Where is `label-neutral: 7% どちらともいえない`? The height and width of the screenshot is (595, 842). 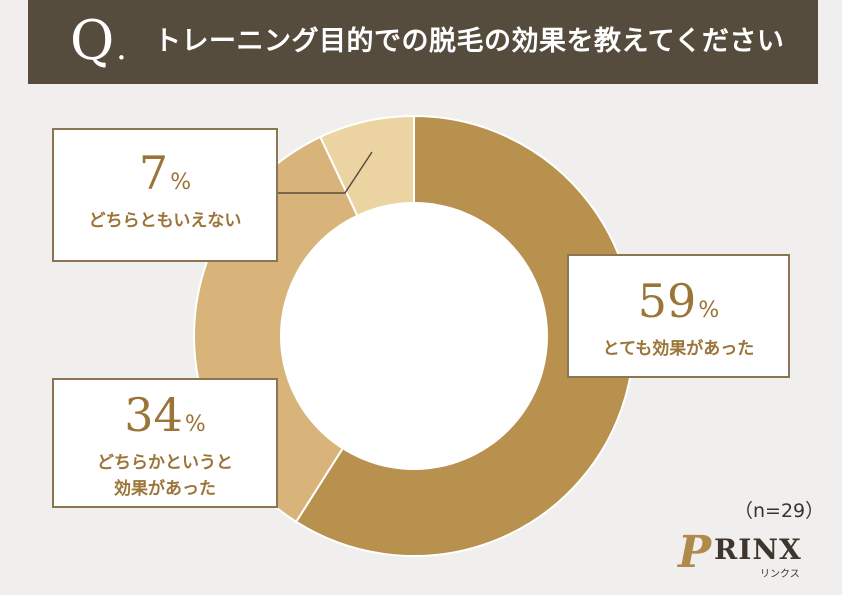 label-neutral: 7% どちらともいえない is located at coordinates (165, 195).